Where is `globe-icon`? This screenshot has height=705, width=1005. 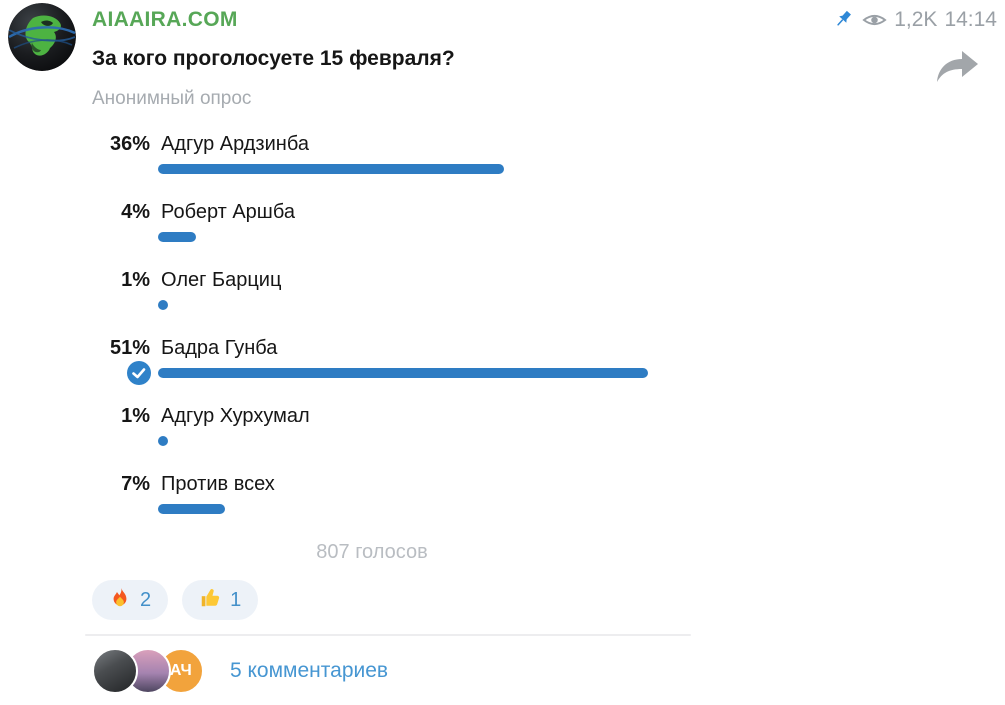 globe-icon is located at coordinates (42, 37).